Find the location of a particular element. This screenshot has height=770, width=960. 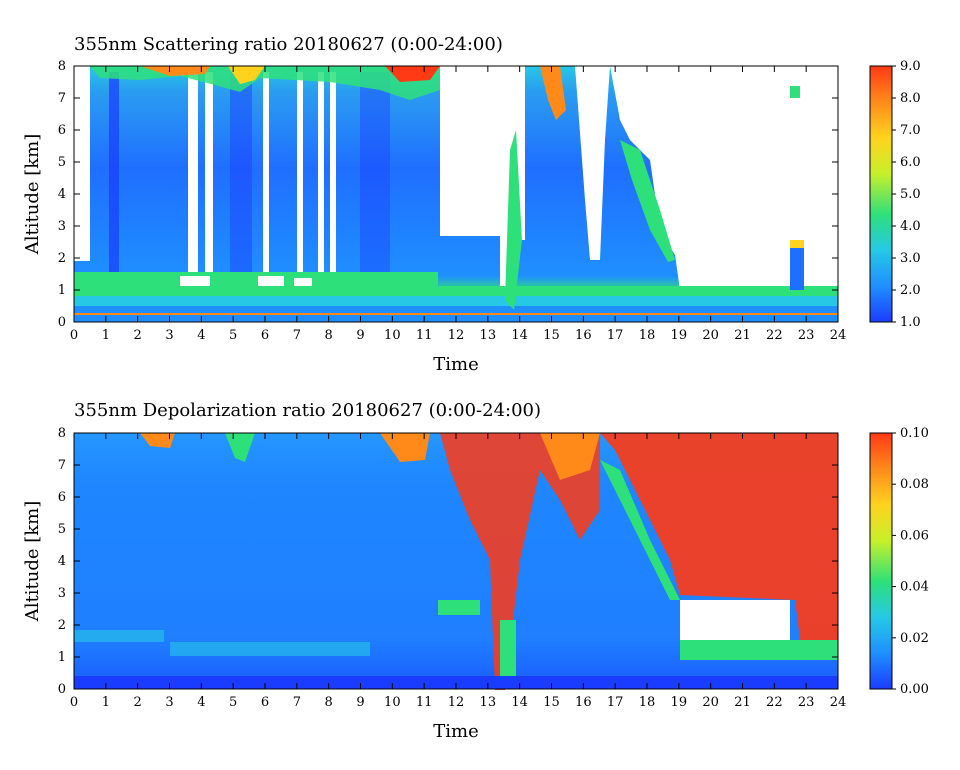

colorbar-tick-label: 2.0 is located at coordinates (910, 290).